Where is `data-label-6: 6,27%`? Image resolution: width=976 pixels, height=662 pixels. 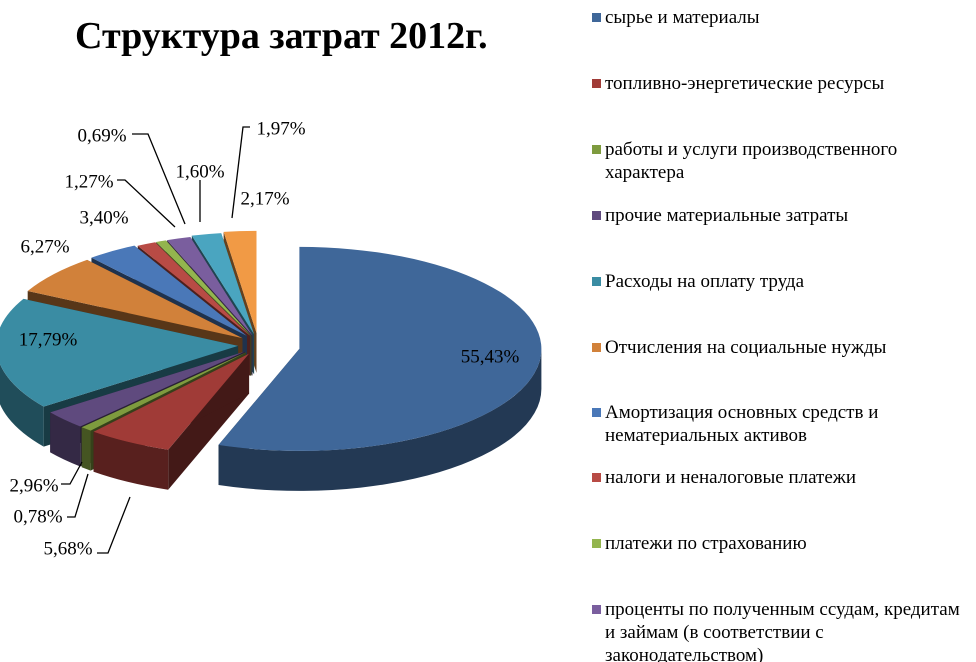
data-label-6: 6,27% is located at coordinates (44, 246).